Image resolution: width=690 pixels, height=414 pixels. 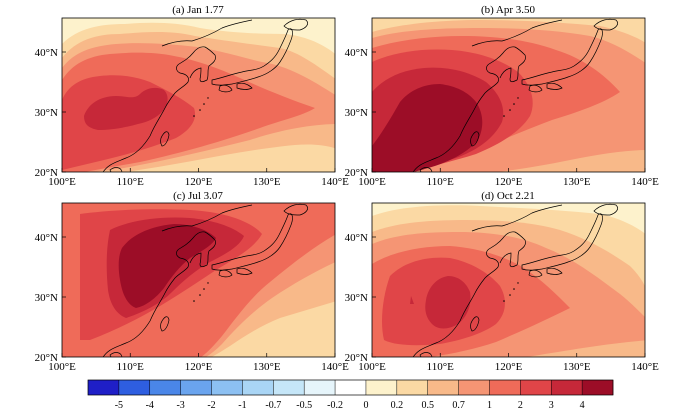 I want to click on panel-a-lon-label: 100°E, so click(x=62, y=182).